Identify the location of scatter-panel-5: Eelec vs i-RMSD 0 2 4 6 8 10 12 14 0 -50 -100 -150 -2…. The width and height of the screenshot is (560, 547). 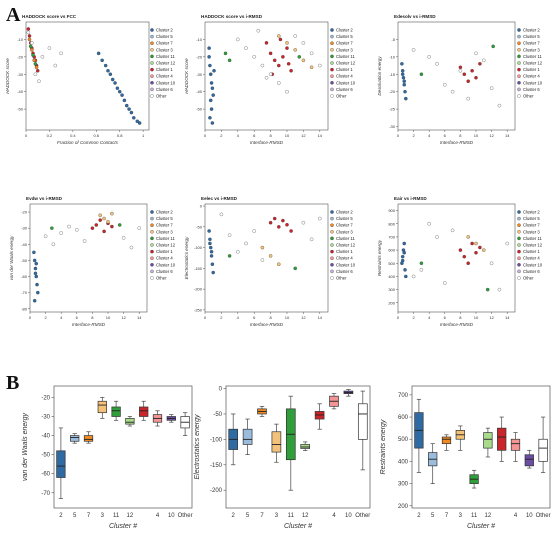
(270, 261).